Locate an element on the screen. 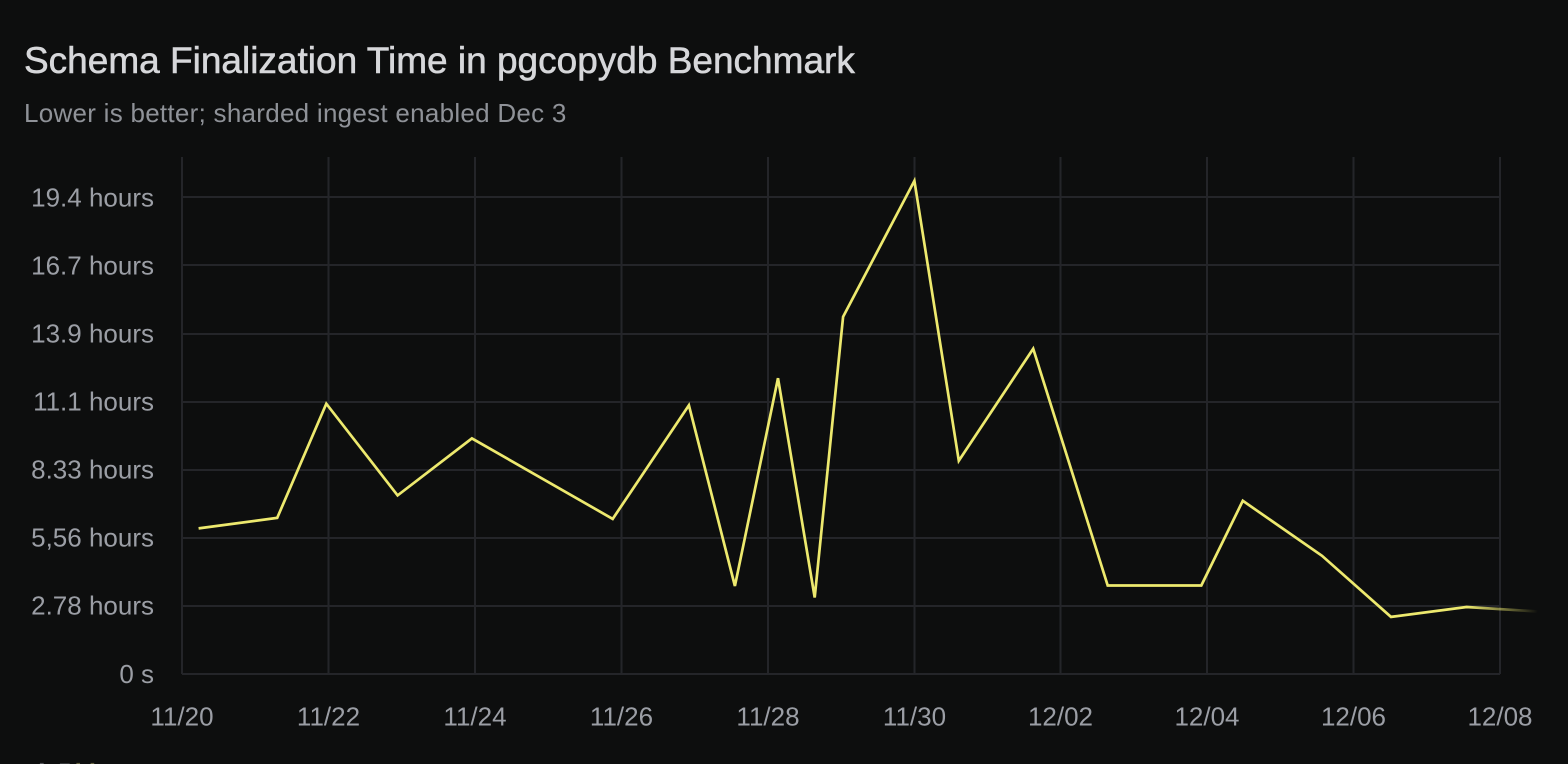 This screenshot has height=764, width=1568. svg-text: 11/28 is located at coordinates (767, 717).